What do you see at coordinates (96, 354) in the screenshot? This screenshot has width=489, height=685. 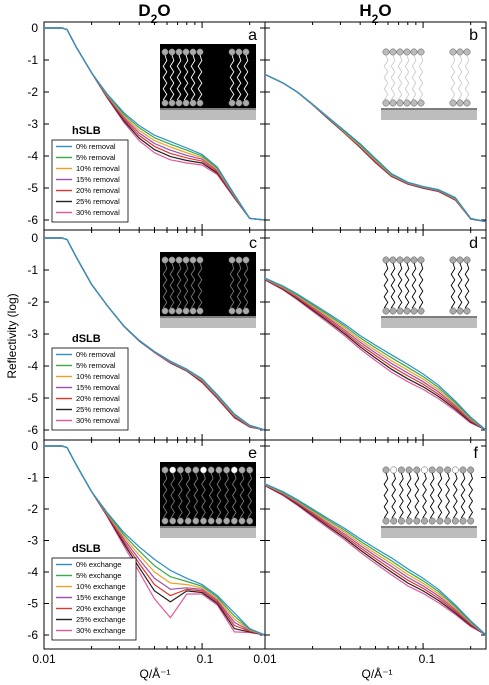 I see `legend-entry: 0% removal` at bounding box center [96, 354].